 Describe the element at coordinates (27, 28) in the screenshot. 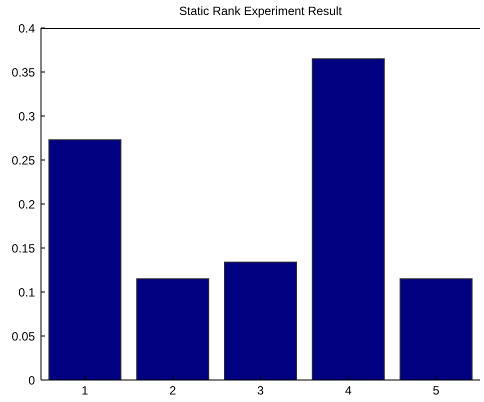

I see `y-tick-label: 0.4` at that location.